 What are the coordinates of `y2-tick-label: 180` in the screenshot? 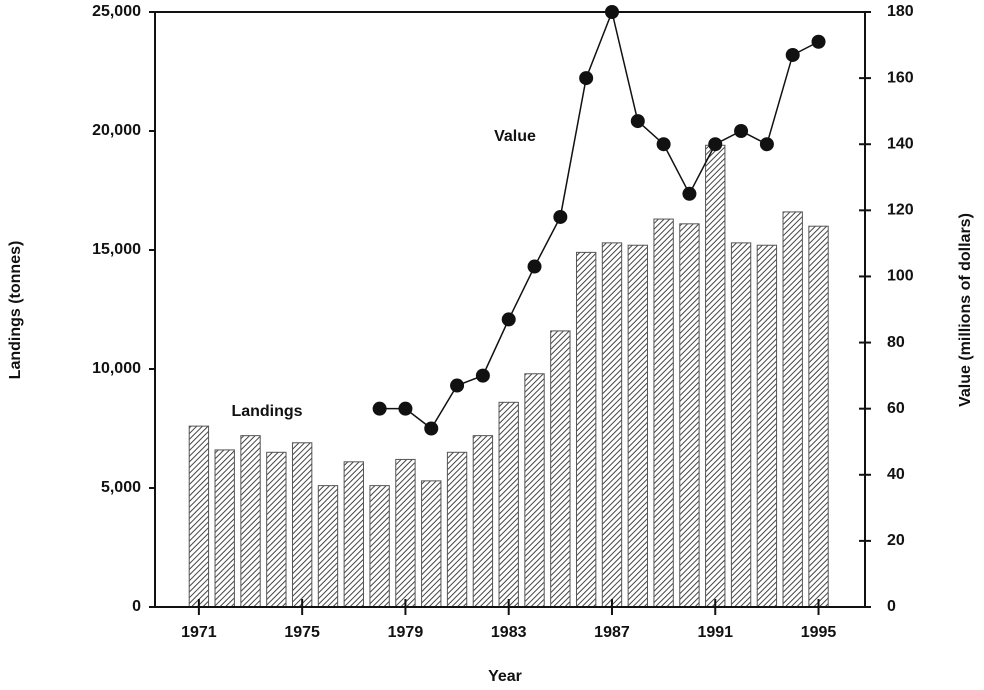 It's located at (900, 11).